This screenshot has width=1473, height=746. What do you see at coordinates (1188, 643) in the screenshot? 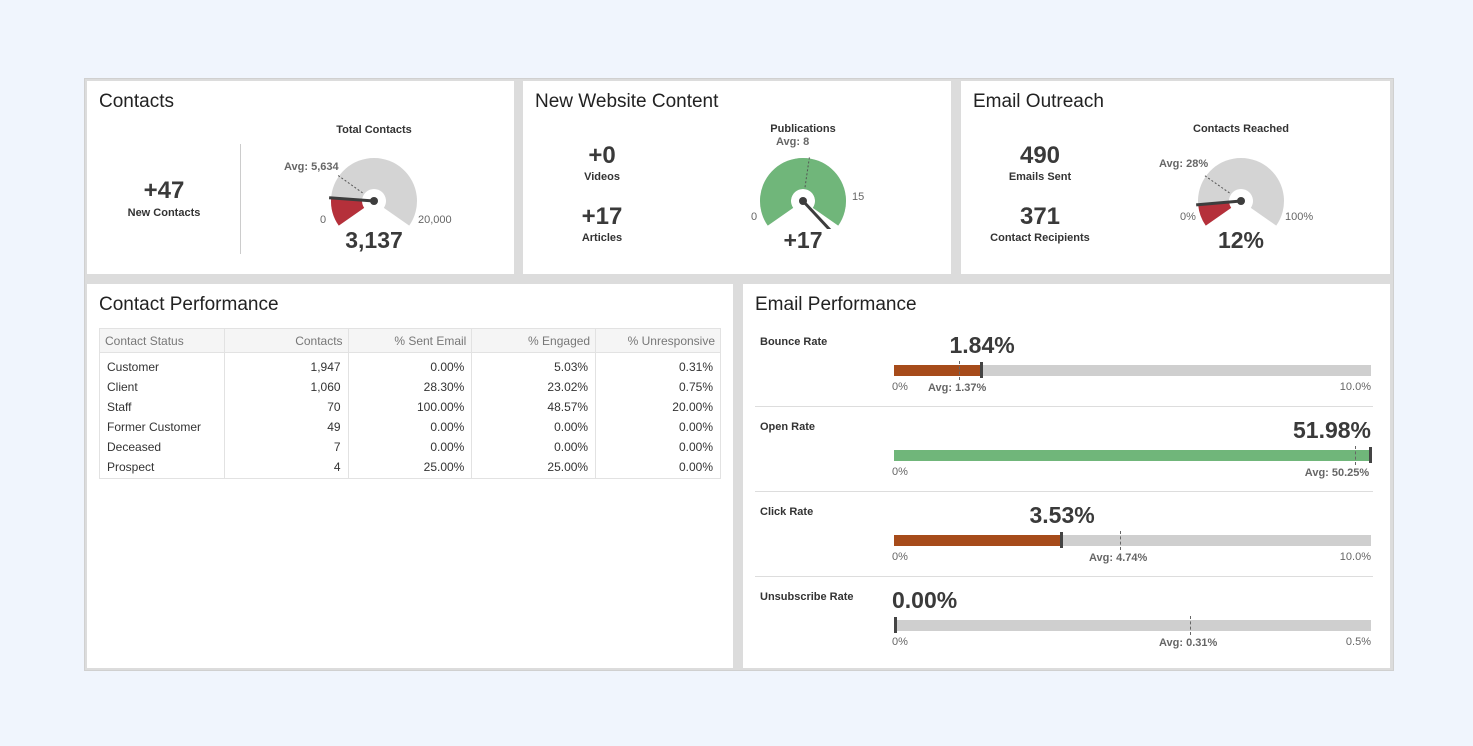
I see `bullet-avg-label: Avg: 0.31%` at bounding box center [1188, 643].